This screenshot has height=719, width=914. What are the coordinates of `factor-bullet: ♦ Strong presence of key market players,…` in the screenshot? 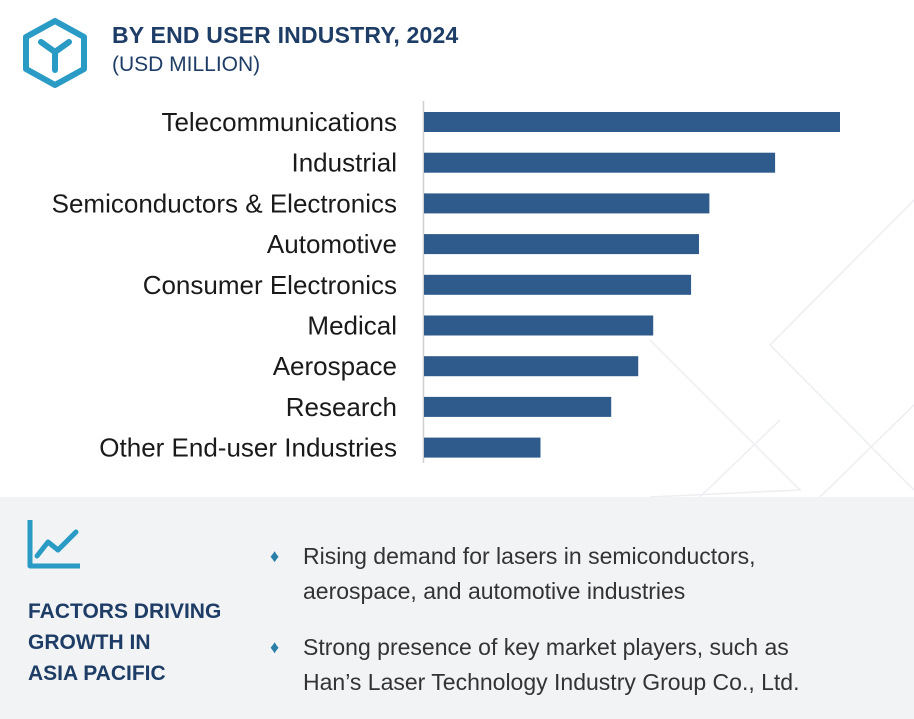 It's located at (590, 666).